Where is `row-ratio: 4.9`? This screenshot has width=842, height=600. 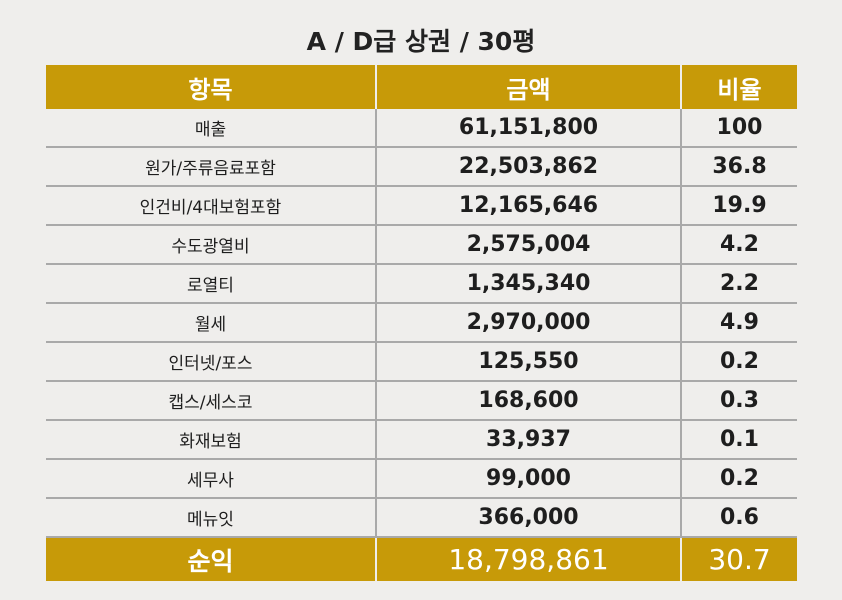
row-ratio: 4.9 is located at coordinates (739, 323).